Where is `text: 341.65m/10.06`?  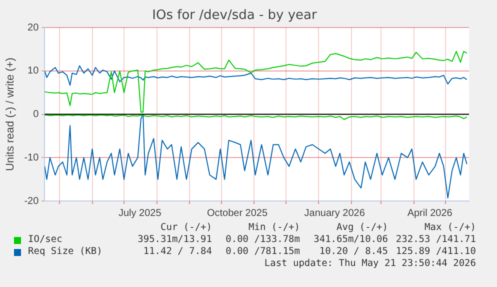 text: 341.65m/10.06 is located at coordinates (350, 240).